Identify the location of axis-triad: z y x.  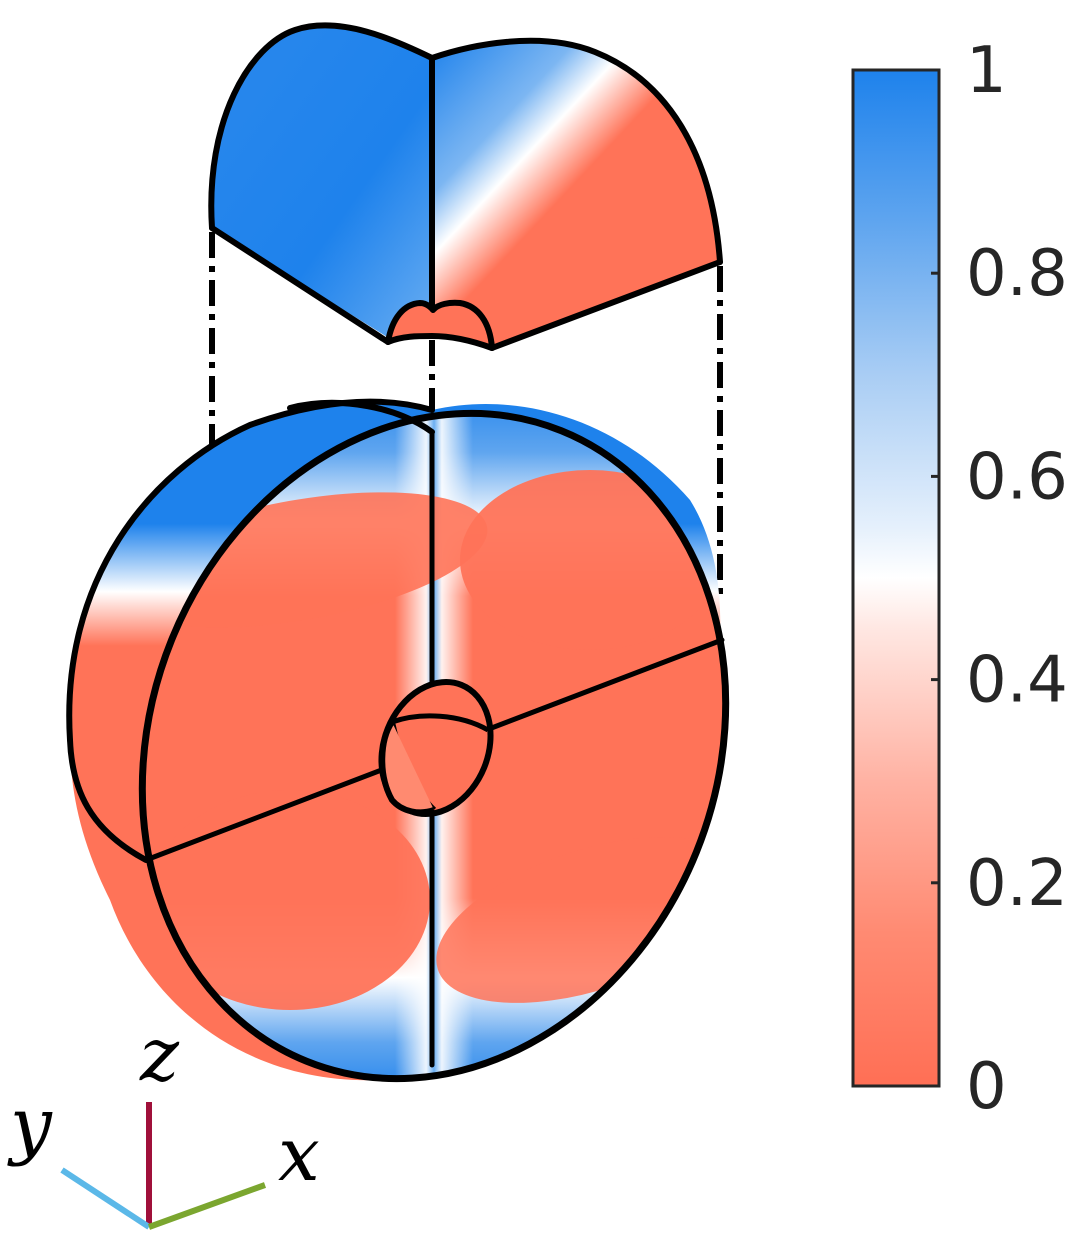
(163, 1121).